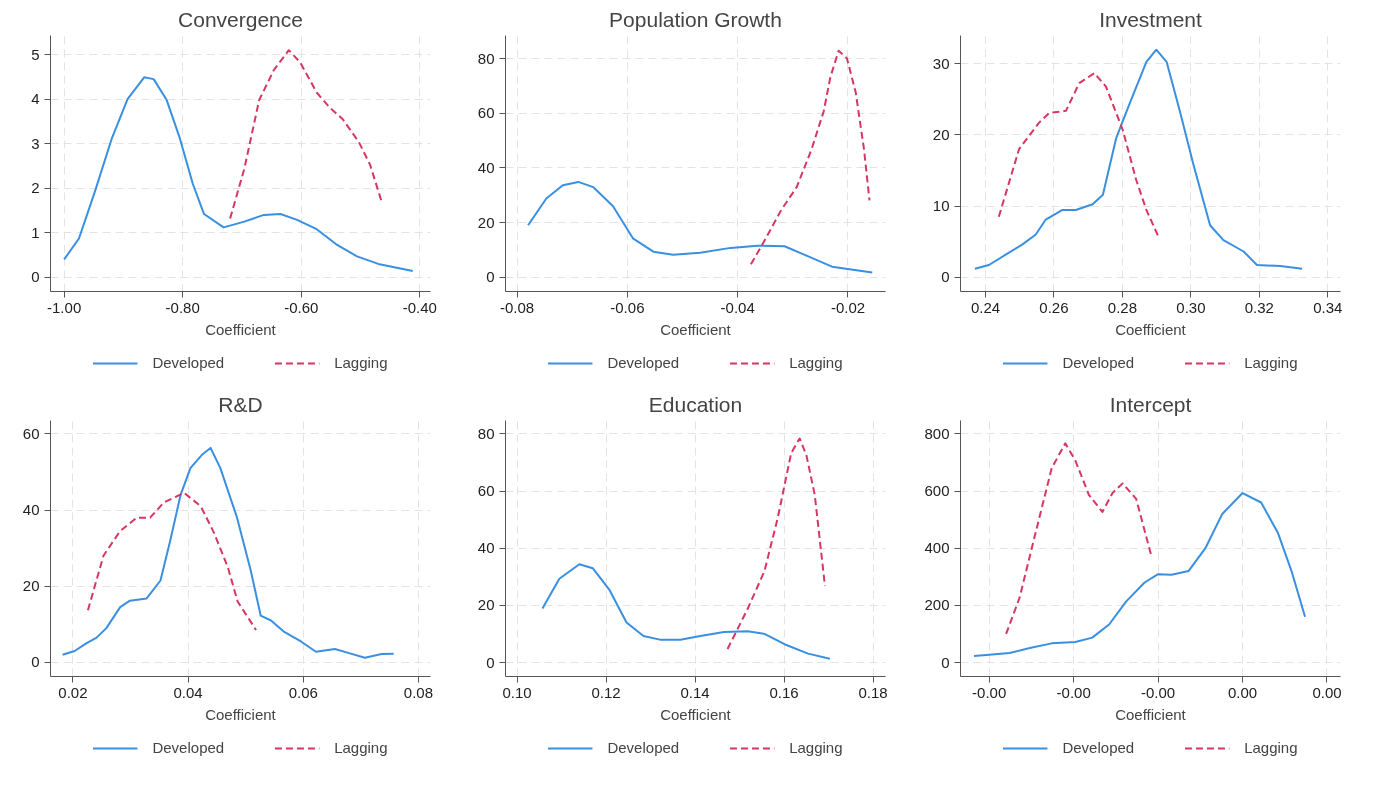 This screenshot has width=1390, height=793. Describe the element at coordinates (1150, 404) in the screenshot. I see `chart-title: Intercept` at that location.